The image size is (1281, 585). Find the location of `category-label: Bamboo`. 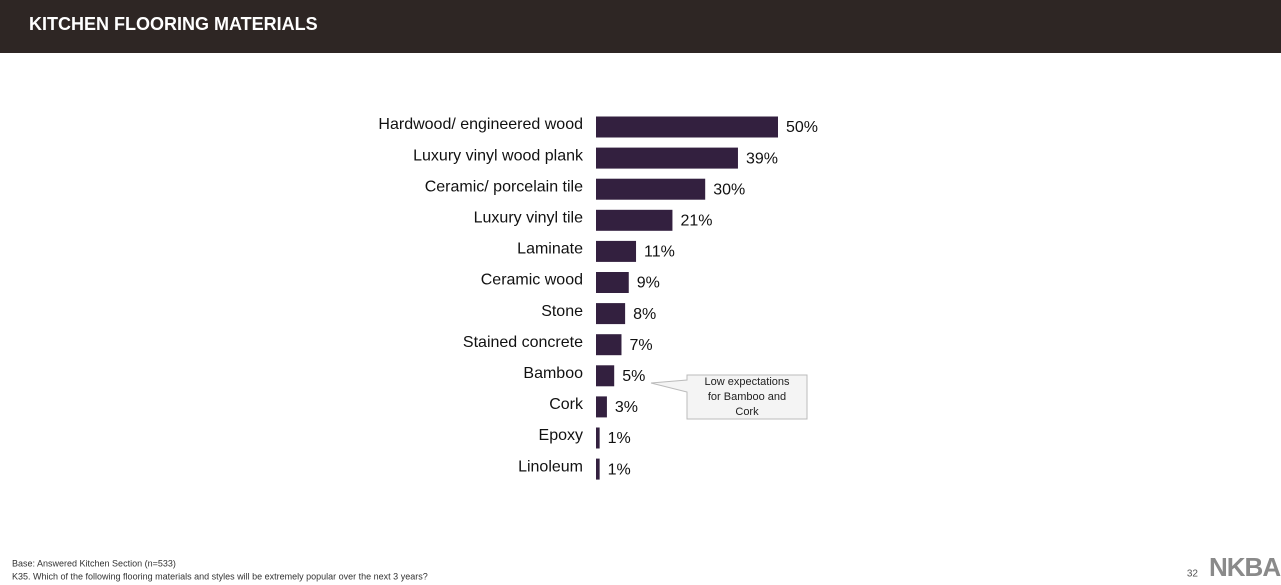

category-label: Bamboo is located at coordinates (553, 373).